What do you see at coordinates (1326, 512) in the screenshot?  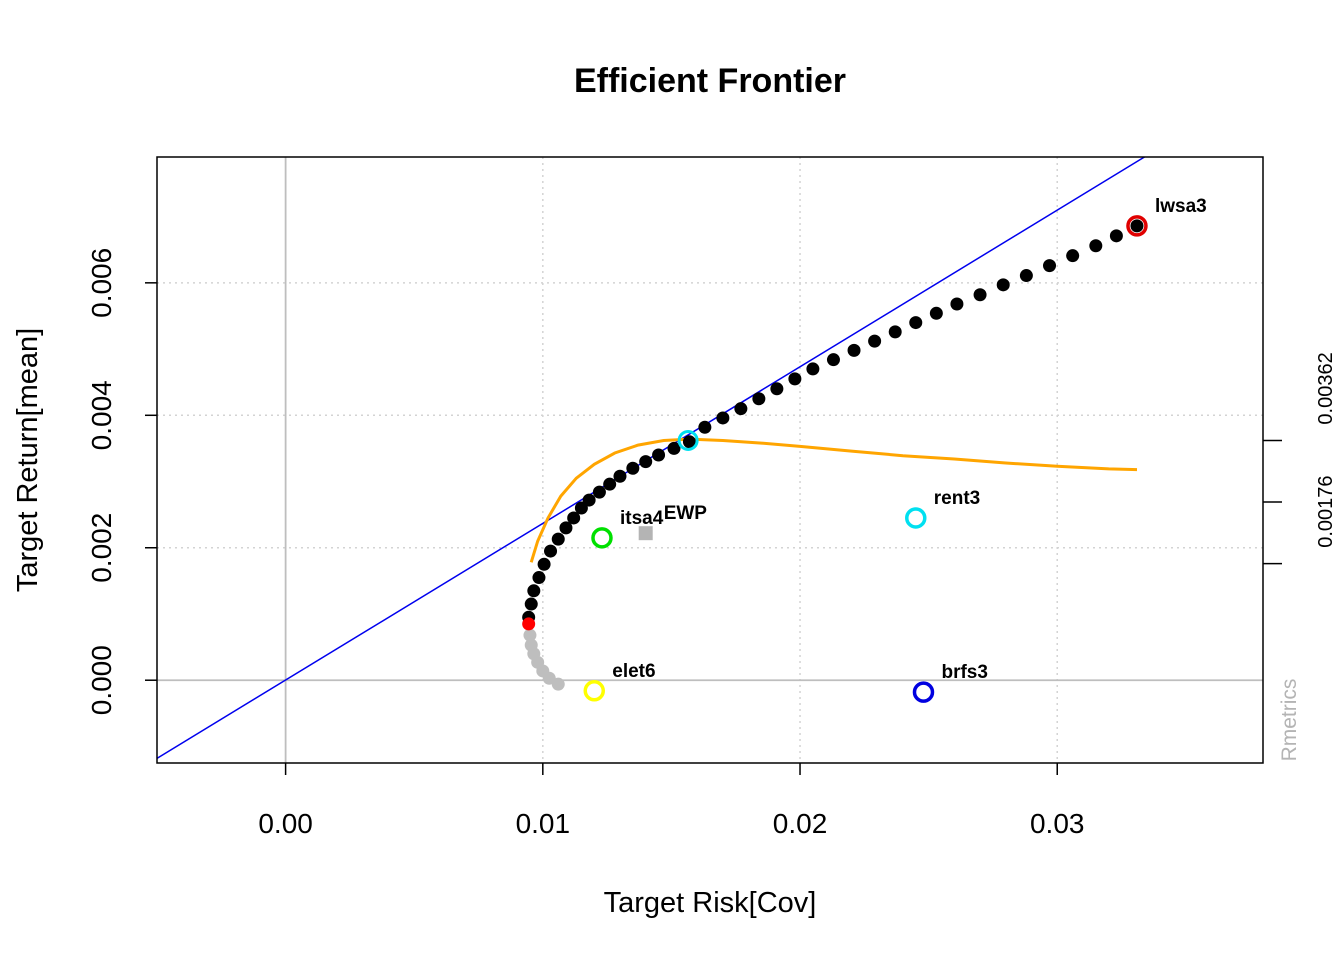 I see `right-axis-tick-label: 0.00176` at bounding box center [1326, 512].